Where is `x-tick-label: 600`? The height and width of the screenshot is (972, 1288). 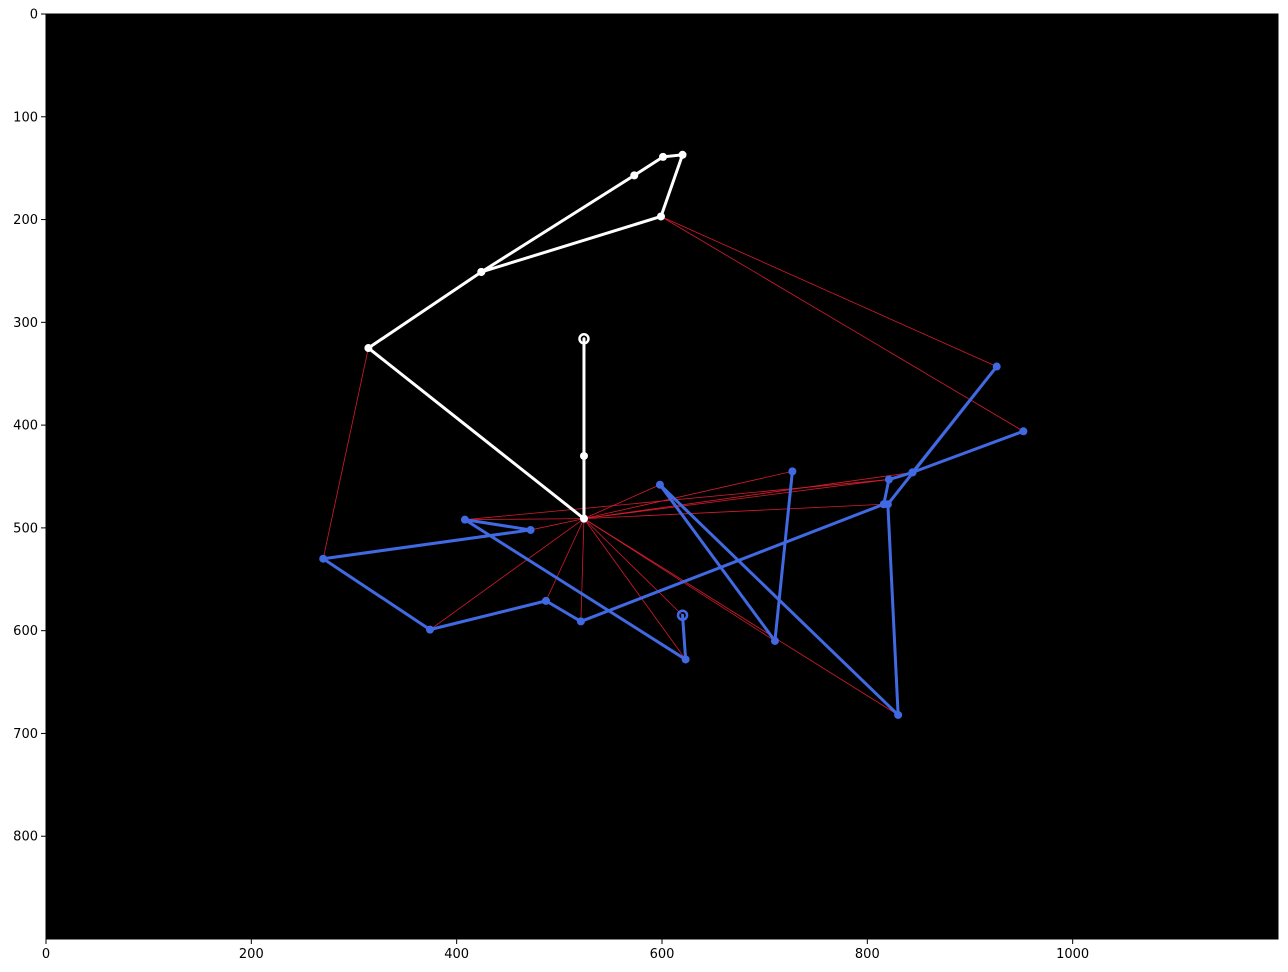
x-tick-label: 600 is located at coordinates (662, 954).